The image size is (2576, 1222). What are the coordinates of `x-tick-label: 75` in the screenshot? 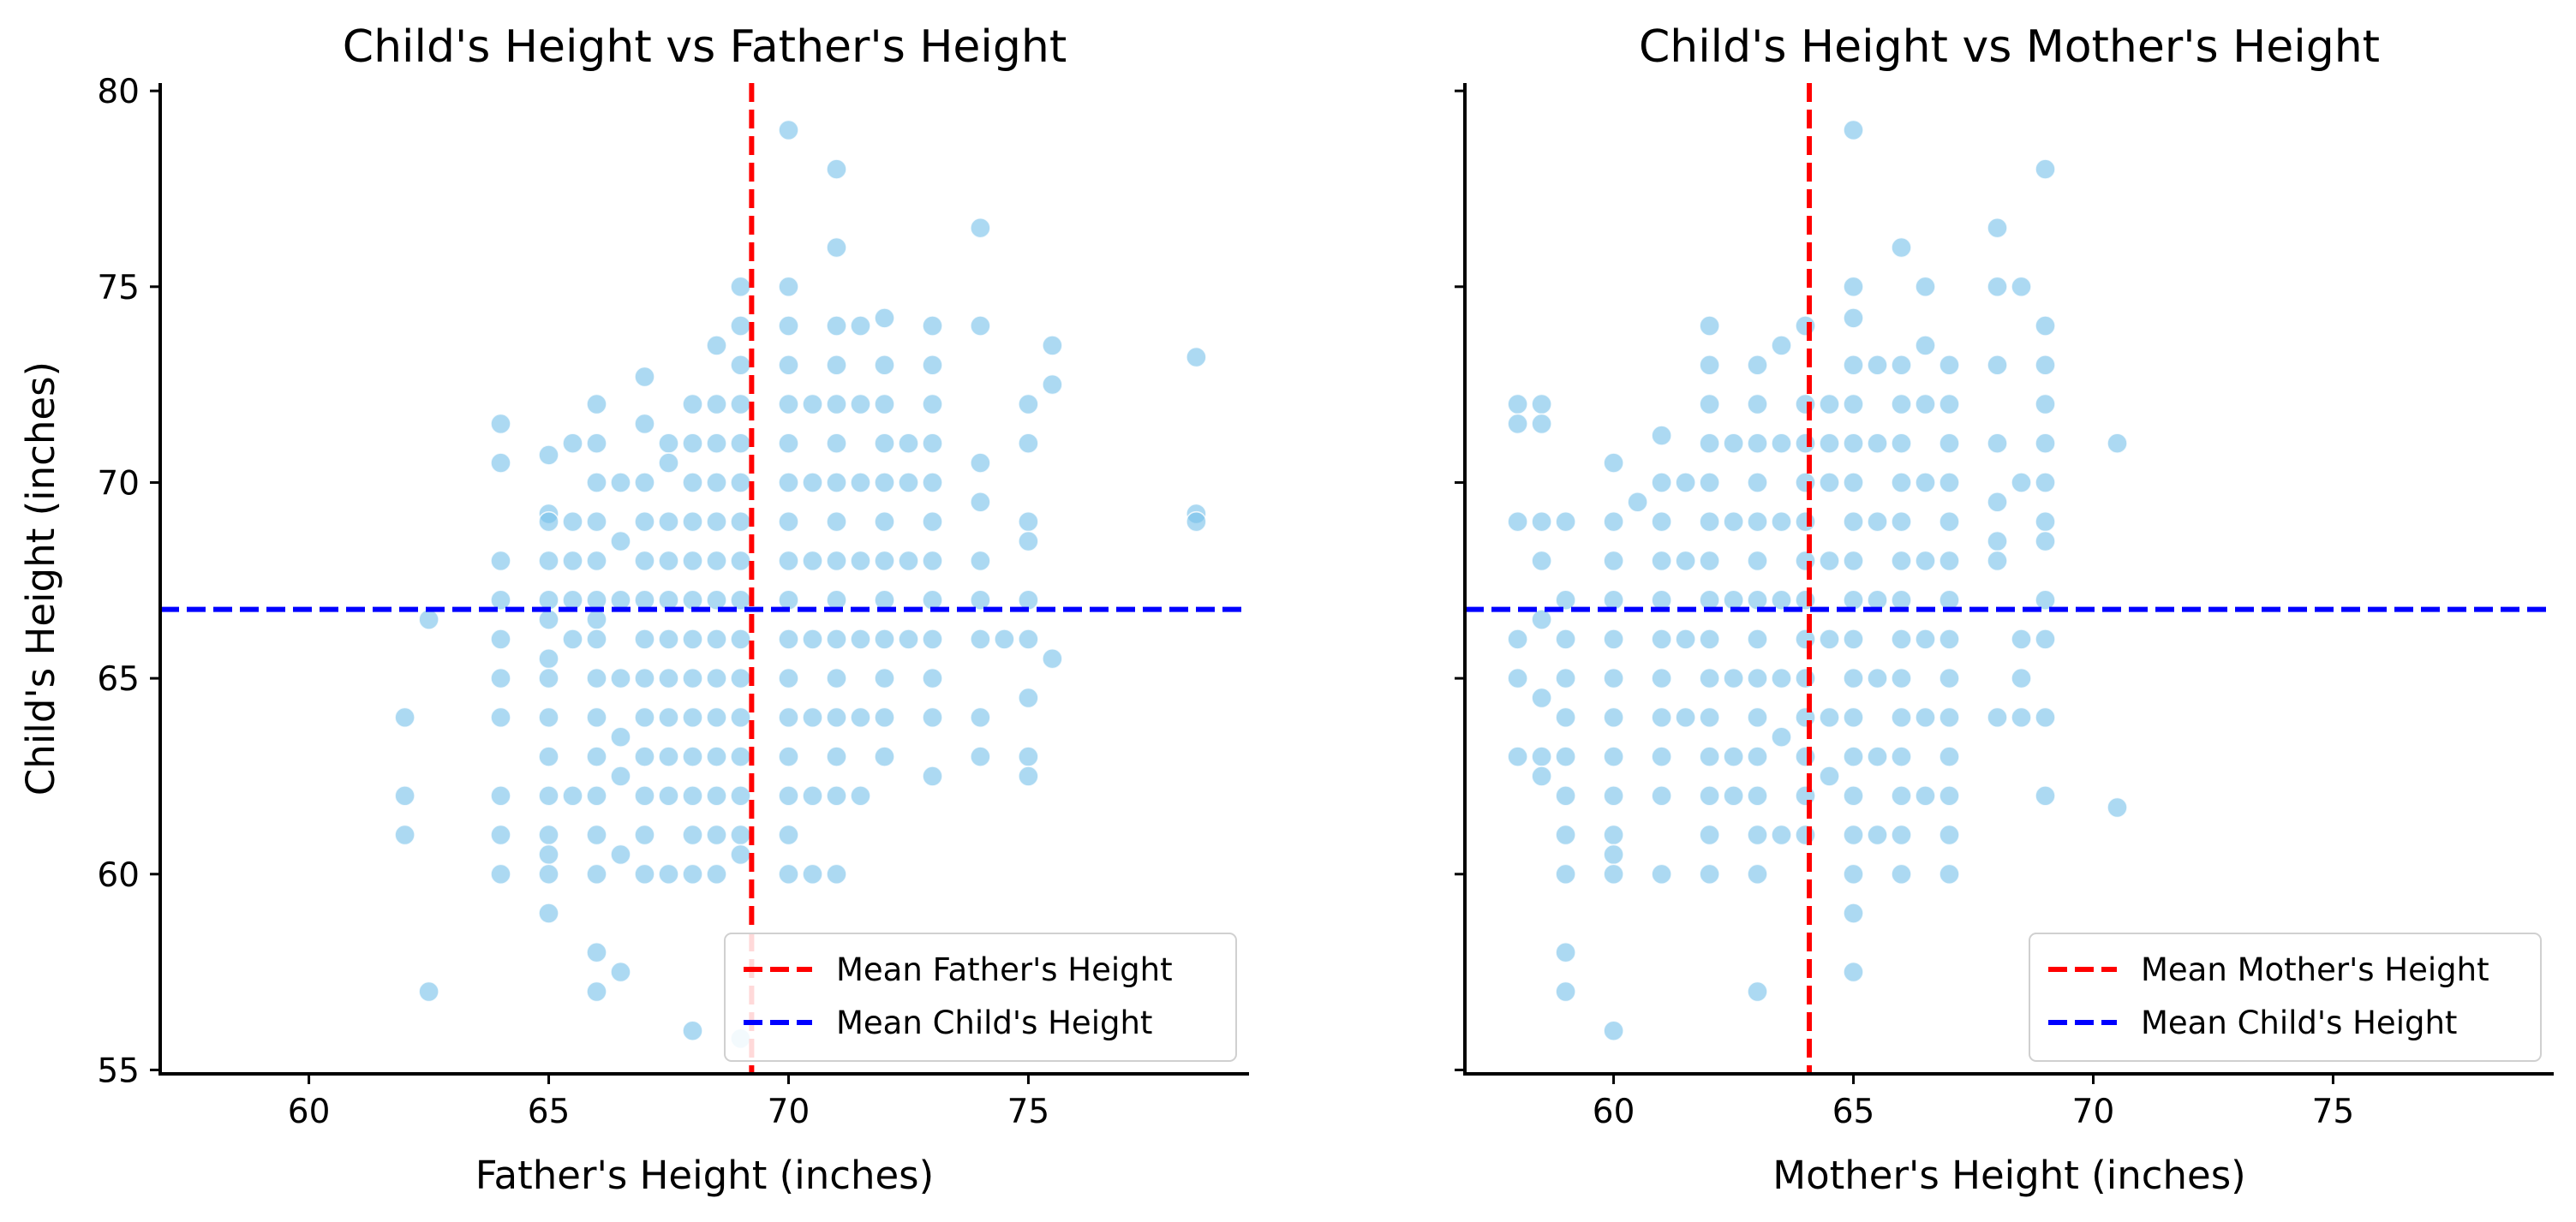 It's located at (2334, 1112).